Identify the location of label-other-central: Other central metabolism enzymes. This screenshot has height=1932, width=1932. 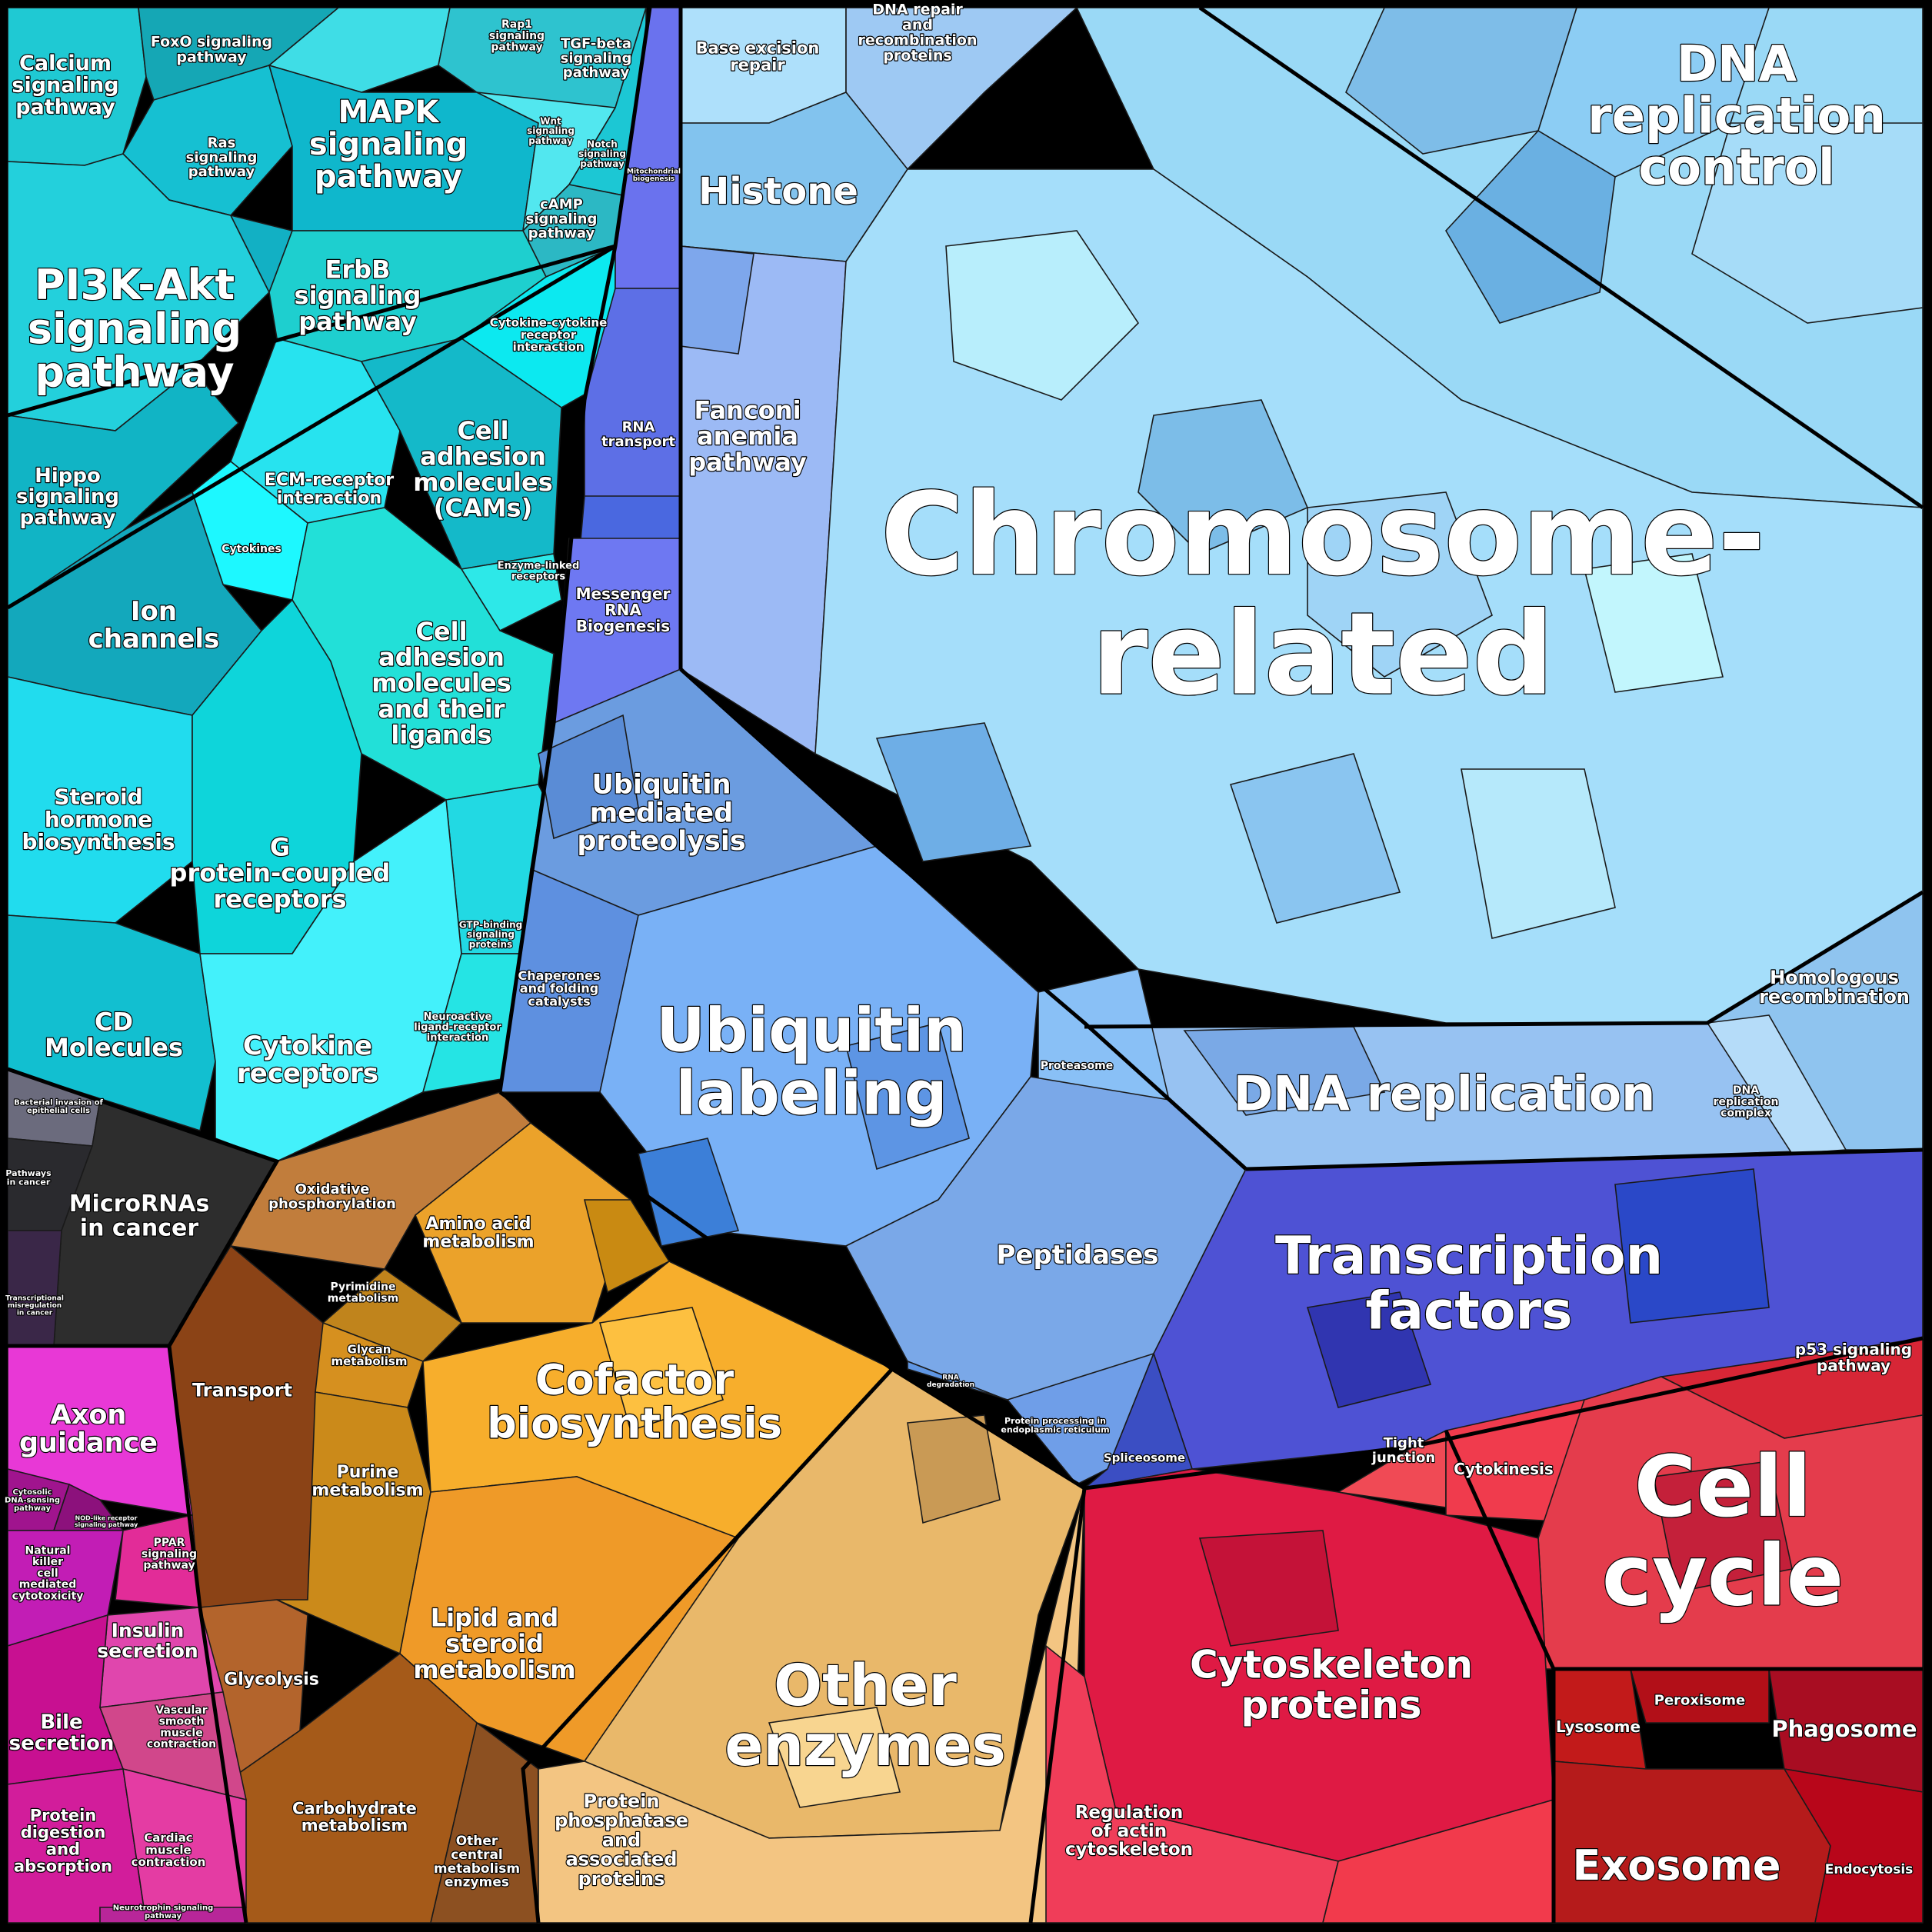
(477, 1862).